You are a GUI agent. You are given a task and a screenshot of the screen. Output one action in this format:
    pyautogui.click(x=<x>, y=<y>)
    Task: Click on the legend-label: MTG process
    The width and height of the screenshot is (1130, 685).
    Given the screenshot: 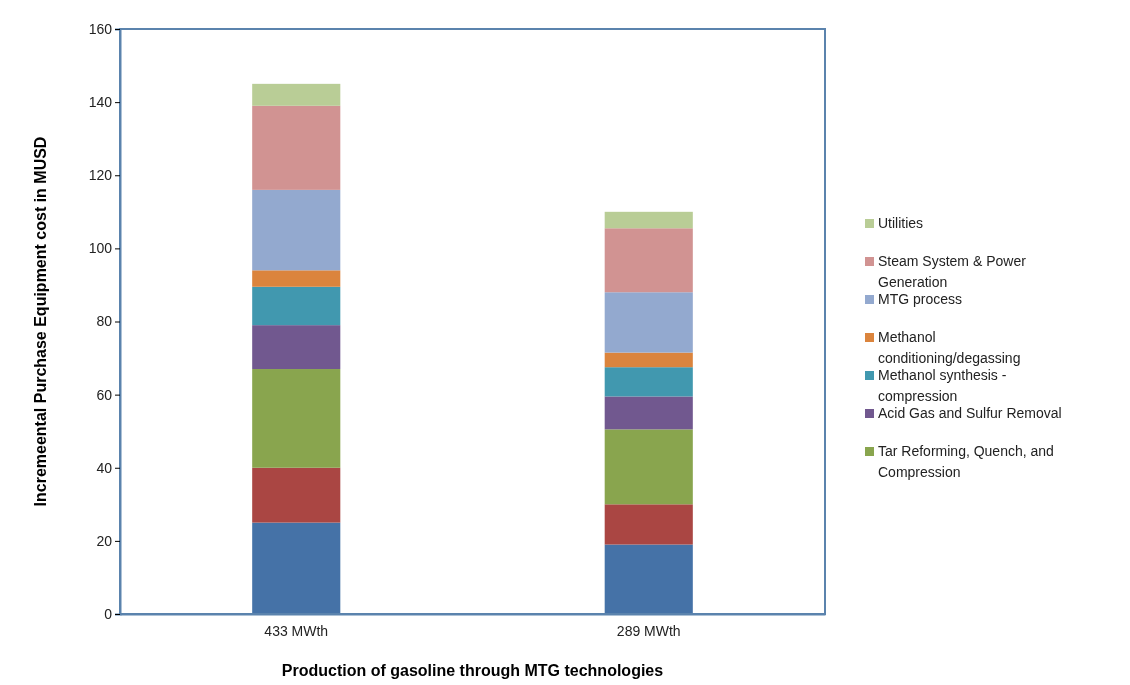 What is the action you would take?
    pyautogui.click(x=920, y=299)
    